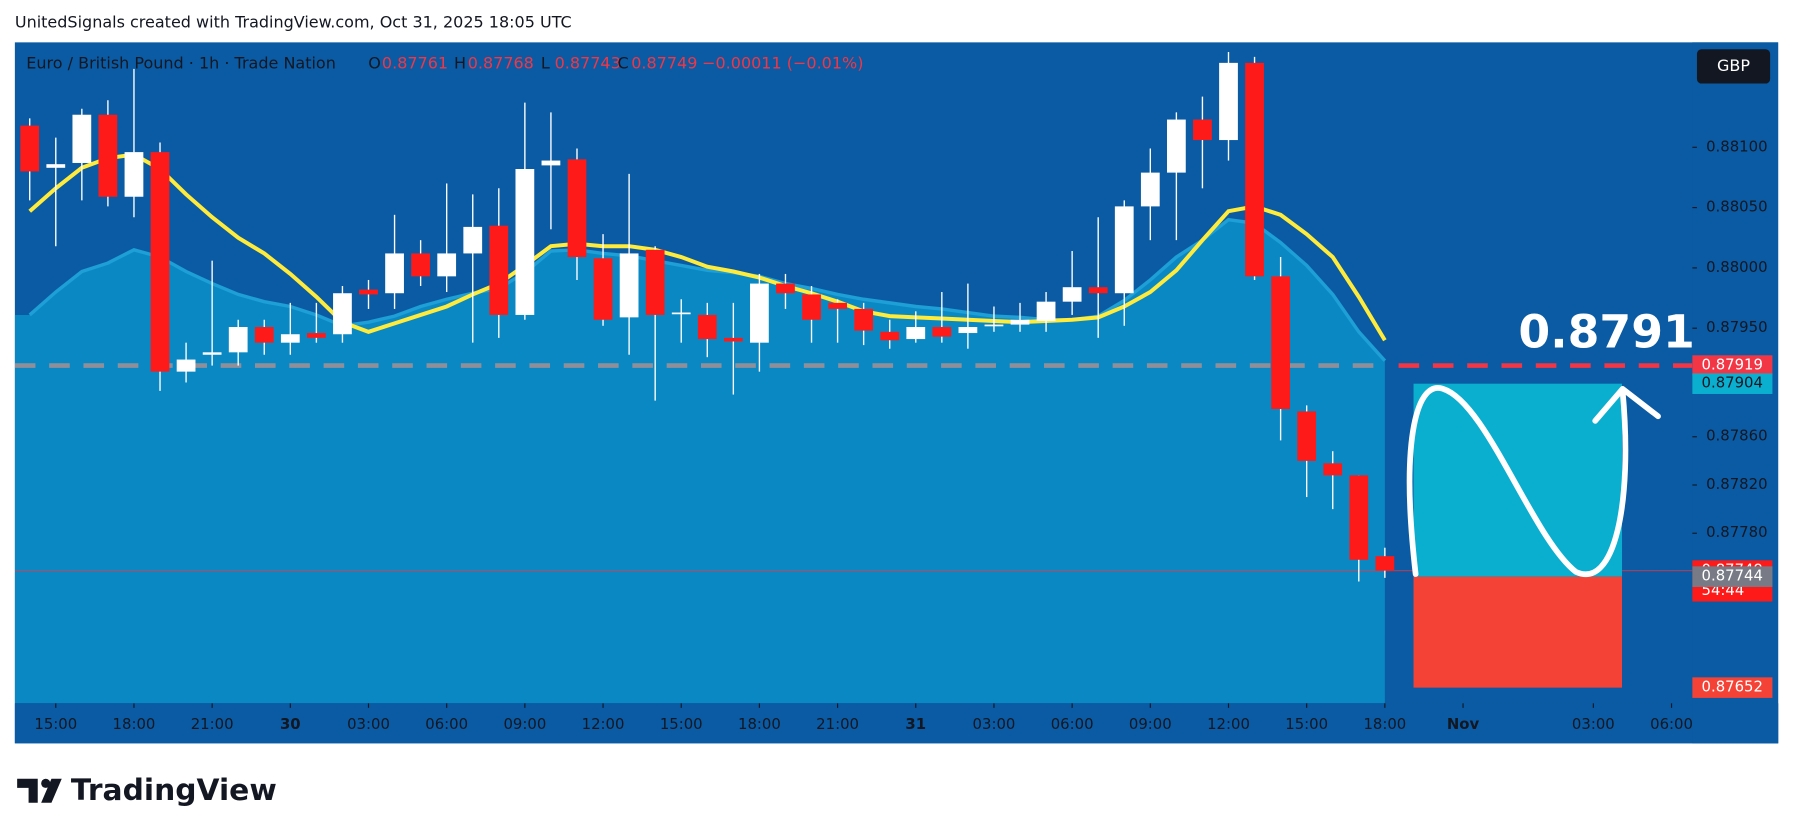 Image resolution: width=1793 pixels, height=836 pixels. I want to click on y-tick-label: 0.87820, so click(1736, 484).